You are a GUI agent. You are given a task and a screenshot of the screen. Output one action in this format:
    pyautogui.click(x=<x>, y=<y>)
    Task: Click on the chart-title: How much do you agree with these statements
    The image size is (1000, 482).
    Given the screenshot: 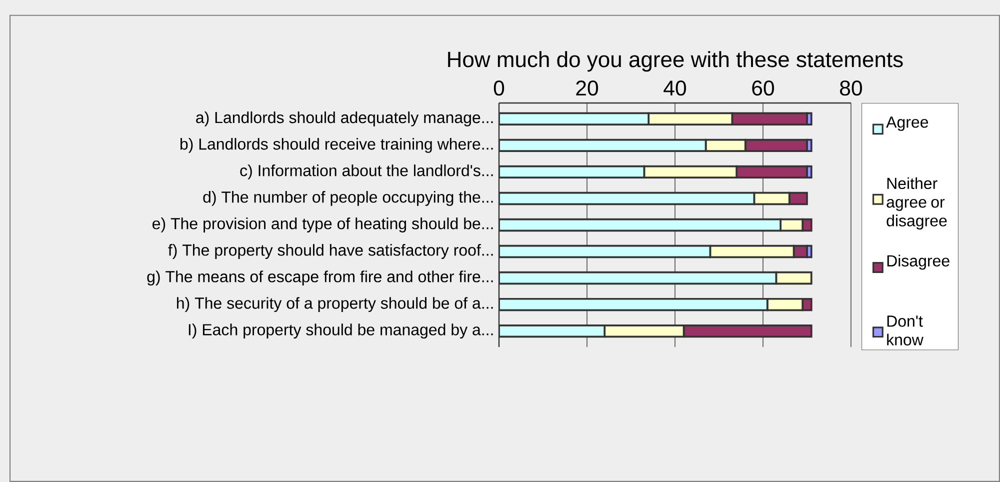 What is the action you would take?
    pyautogui.click(x=675, y=61)
    